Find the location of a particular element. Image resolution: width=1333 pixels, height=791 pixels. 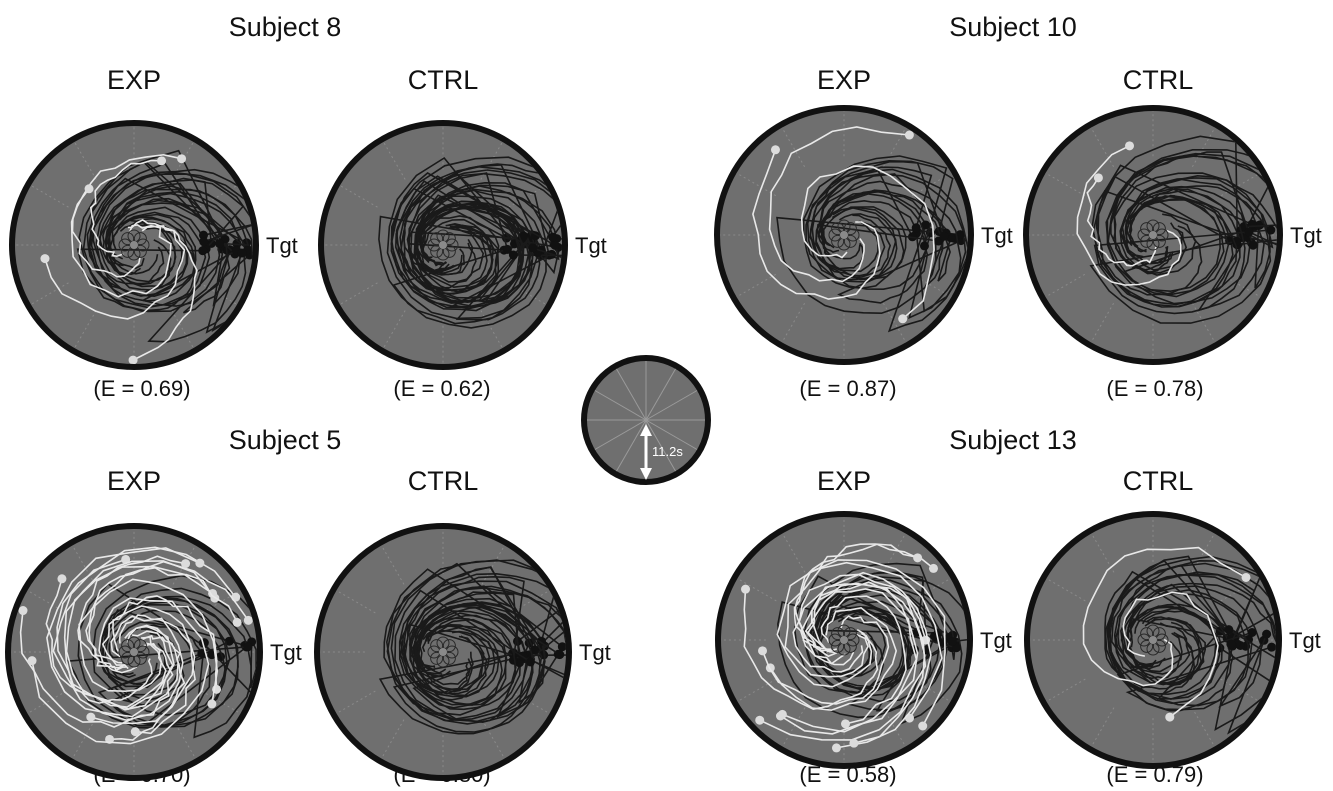

subject-8-title: Subject 8 is located at coordinates (285, 27).